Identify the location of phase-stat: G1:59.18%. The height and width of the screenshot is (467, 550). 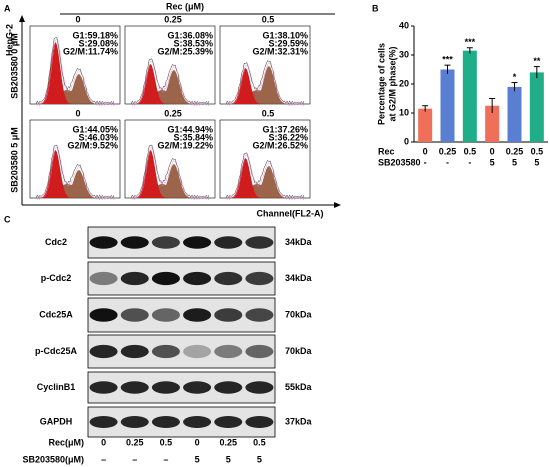
(95, 35).